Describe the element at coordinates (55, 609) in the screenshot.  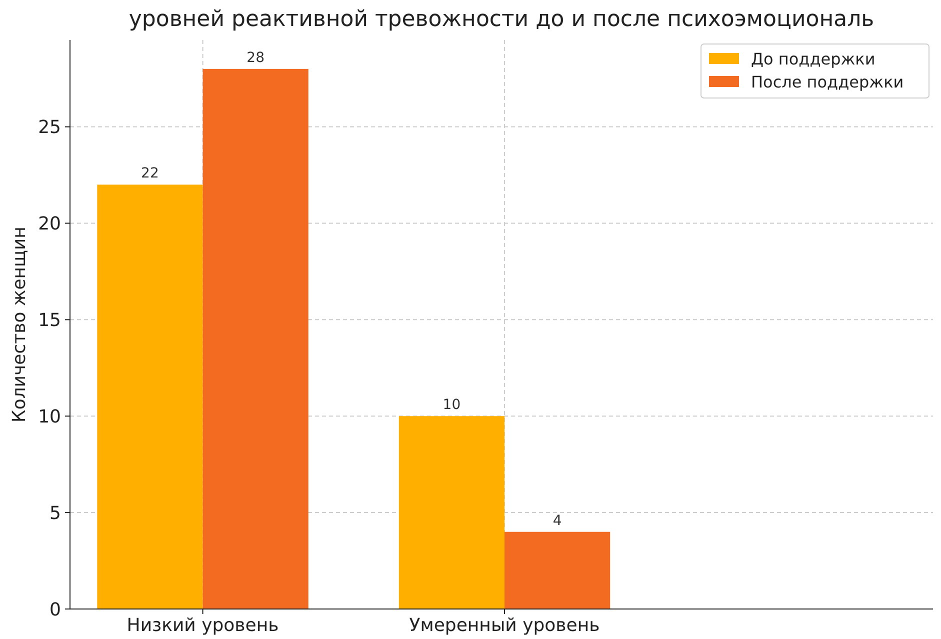
I see `y-tick-label: 0` at that location.